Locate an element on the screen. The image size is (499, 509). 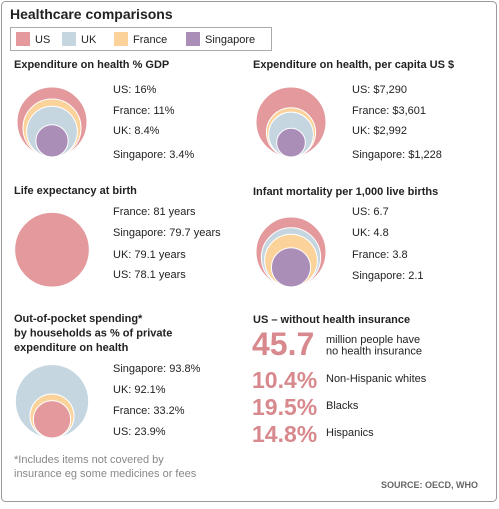
stat-value: 19.5% is located at coordinates (284, 407).